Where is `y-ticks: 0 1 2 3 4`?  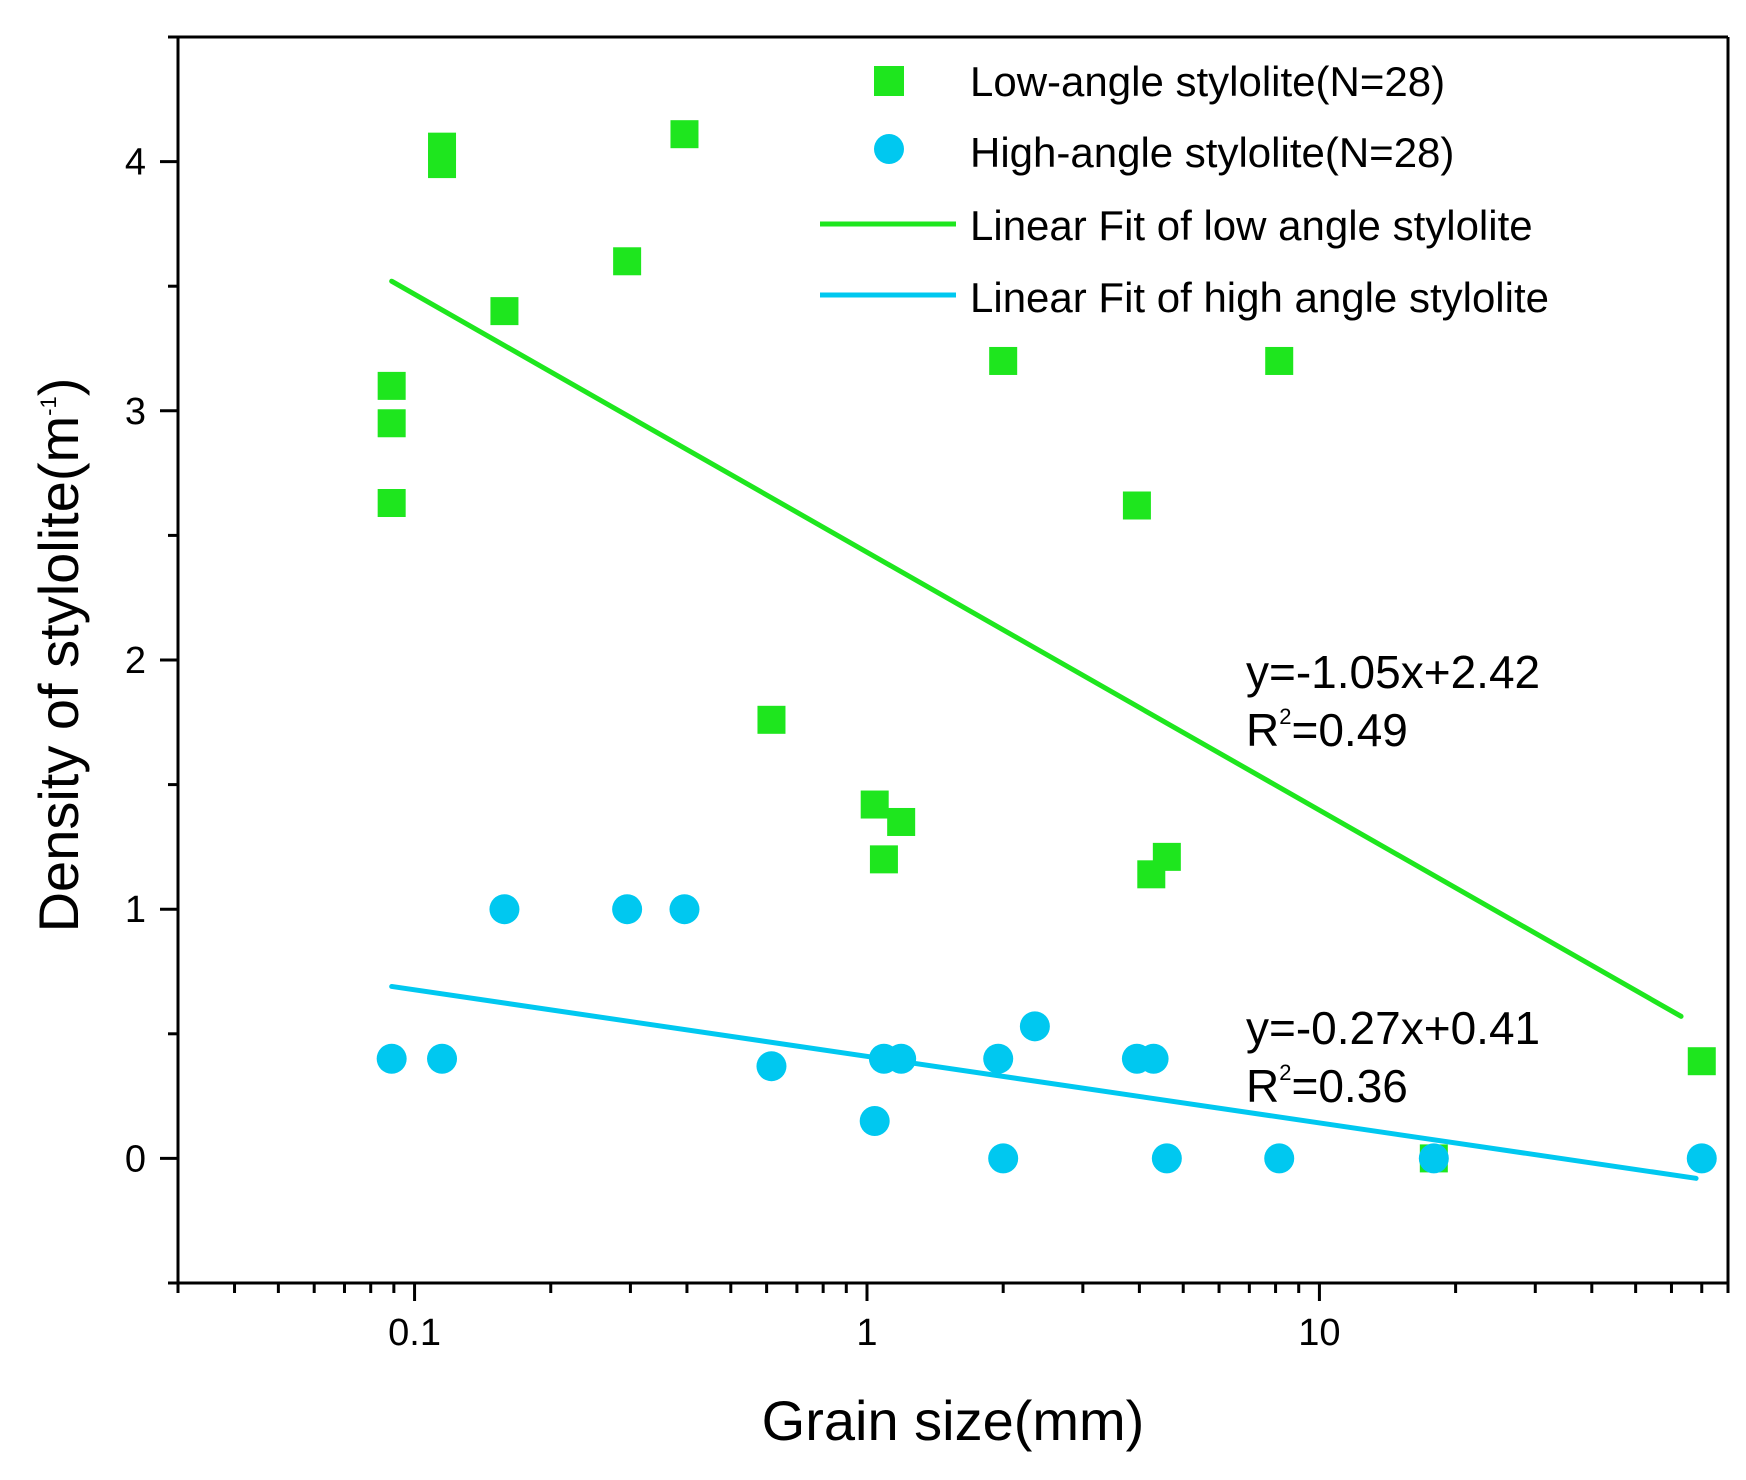
y-ticks: 0 1 2 3 4 is located at coordinates (151, 660).